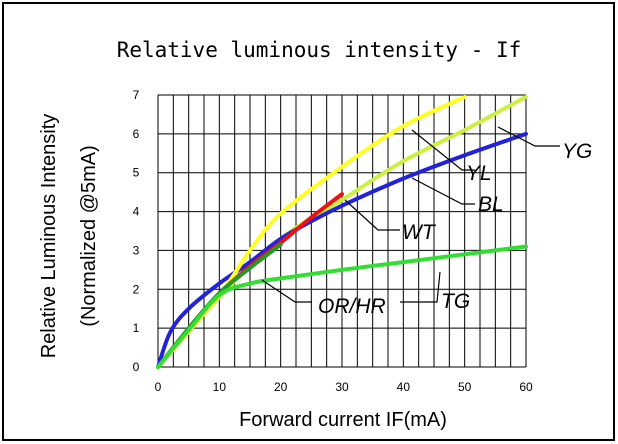  What do you see at coordinates (343, 420) in the screenshot?
I see `x-axis-label: Forward current IF(mA)` at bounding box center [343, 420].